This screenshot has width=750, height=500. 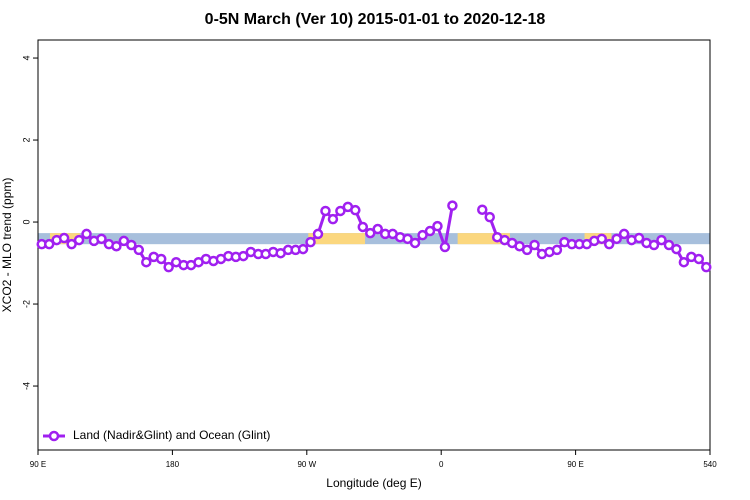 I want to click on y-tick-label: -2, so click(x=26, y=304).